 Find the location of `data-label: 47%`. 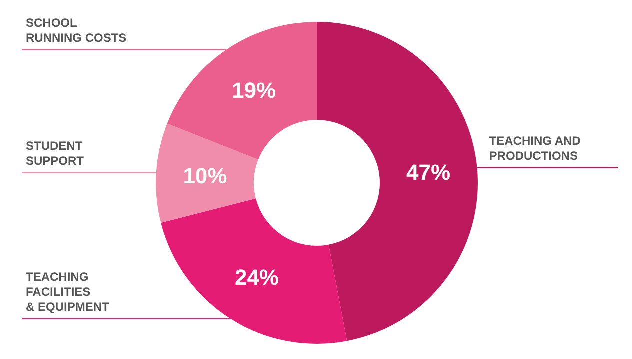

data-label: 47% is located at coordinates (428, 172).